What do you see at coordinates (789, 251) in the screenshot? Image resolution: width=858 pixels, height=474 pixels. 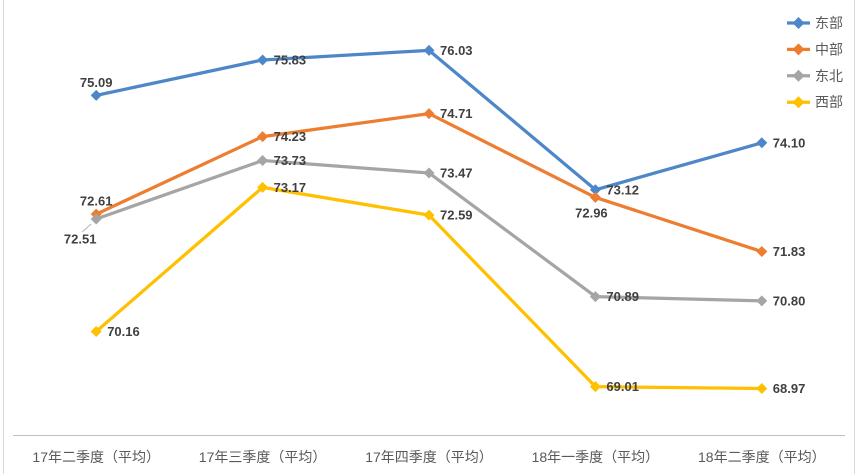 I see `data-label: 71.83` at bounding box center [789, 251].